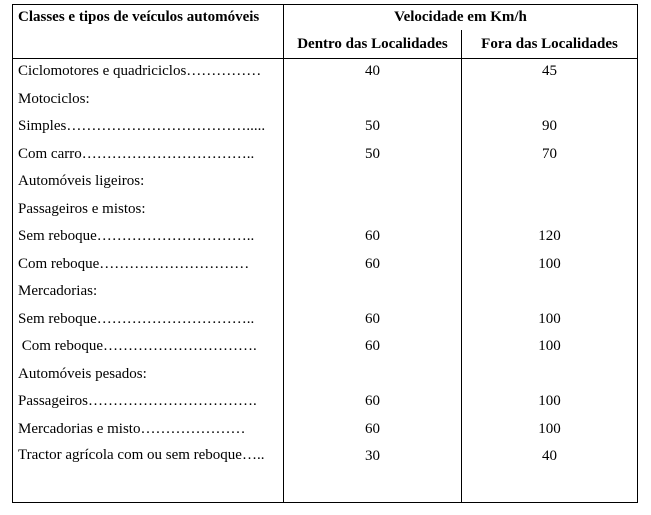 Image resolution: width=651 pixels, height=515 pixels. Describe the element at coordinates (82, 208) in the screenshot. I see `row-label: Passageiros e mistos:` at that location.